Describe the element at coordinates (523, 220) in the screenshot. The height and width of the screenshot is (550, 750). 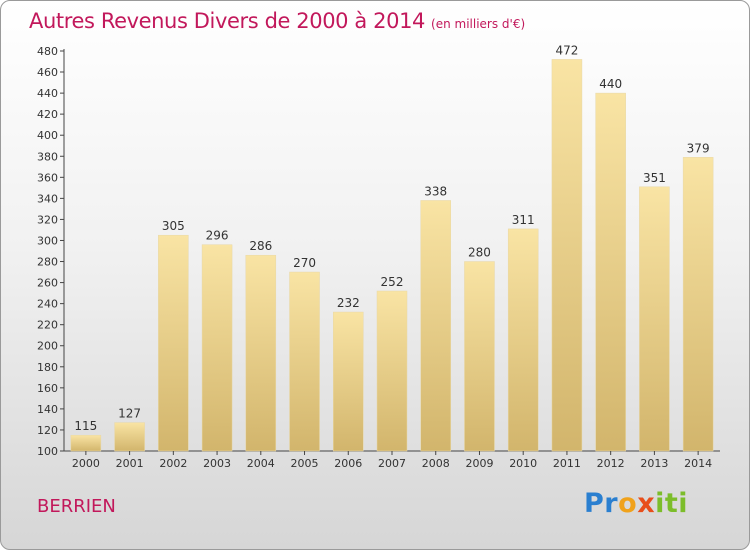
I see `bar-value-label: 311` at that location.